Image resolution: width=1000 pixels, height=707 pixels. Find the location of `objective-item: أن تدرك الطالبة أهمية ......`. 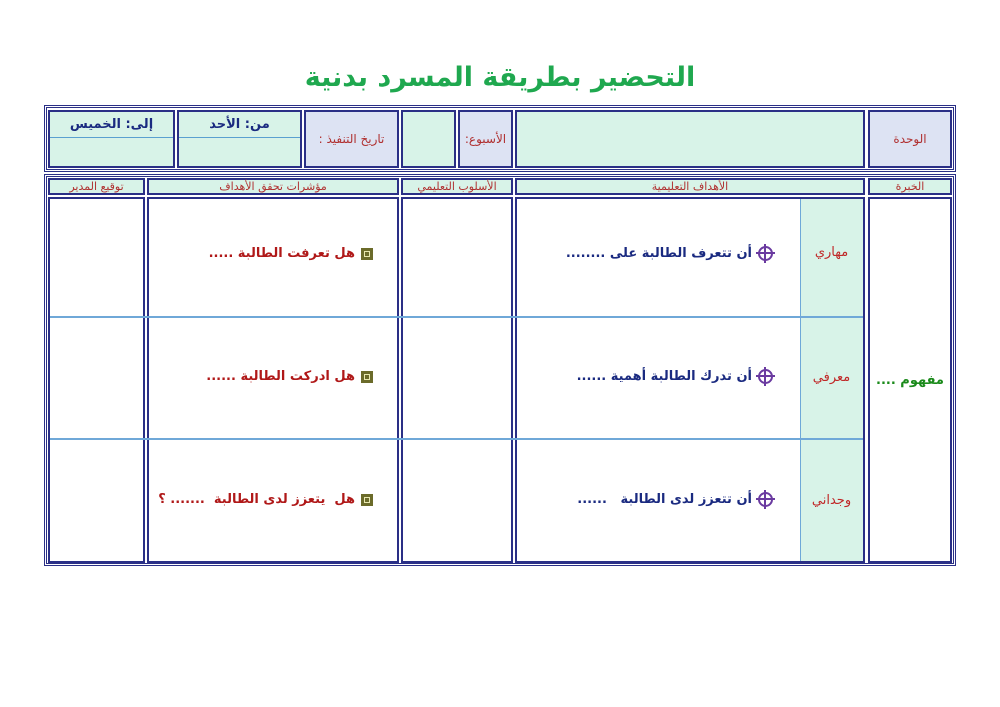

objective-item: أن تدرك الطالبة أهمية ...... is located at coordinates (675, 376).